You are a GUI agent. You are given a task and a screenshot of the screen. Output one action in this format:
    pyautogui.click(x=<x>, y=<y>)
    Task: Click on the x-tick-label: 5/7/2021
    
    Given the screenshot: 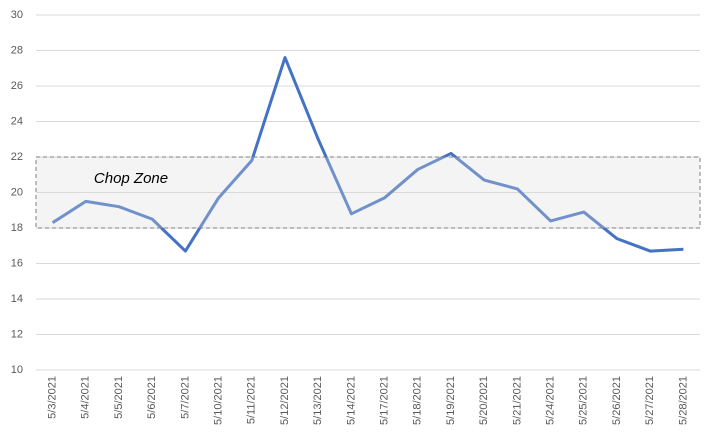 What is the action you would take?
    pyautogui.click(x=185, y=397)
    